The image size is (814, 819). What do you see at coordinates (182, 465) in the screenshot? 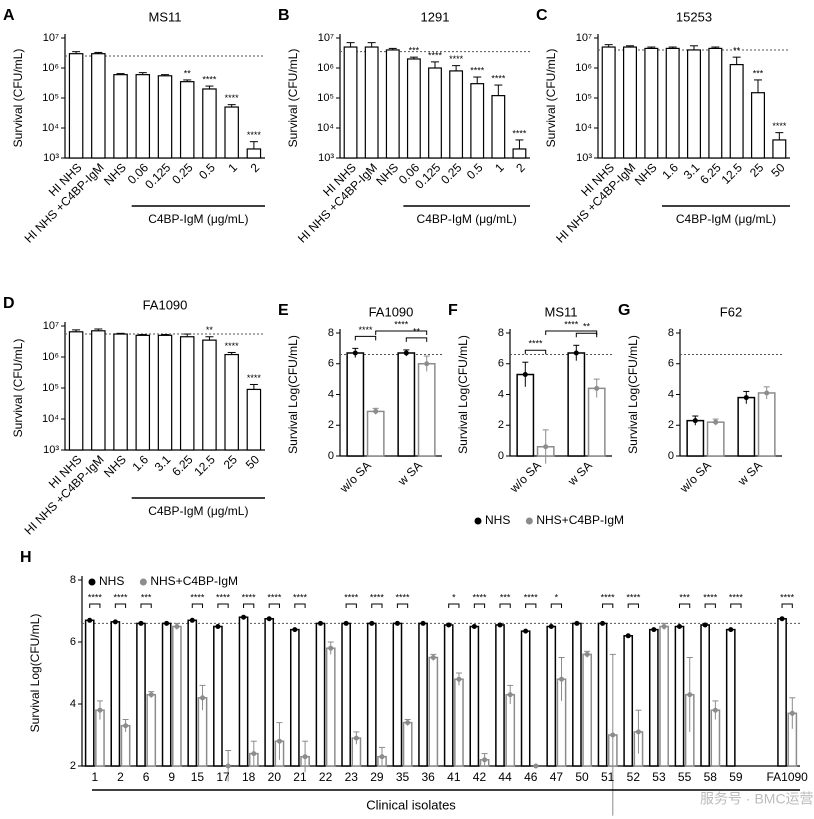
I see `x-tick-label: 6.25` at bounding box center [182, 465].